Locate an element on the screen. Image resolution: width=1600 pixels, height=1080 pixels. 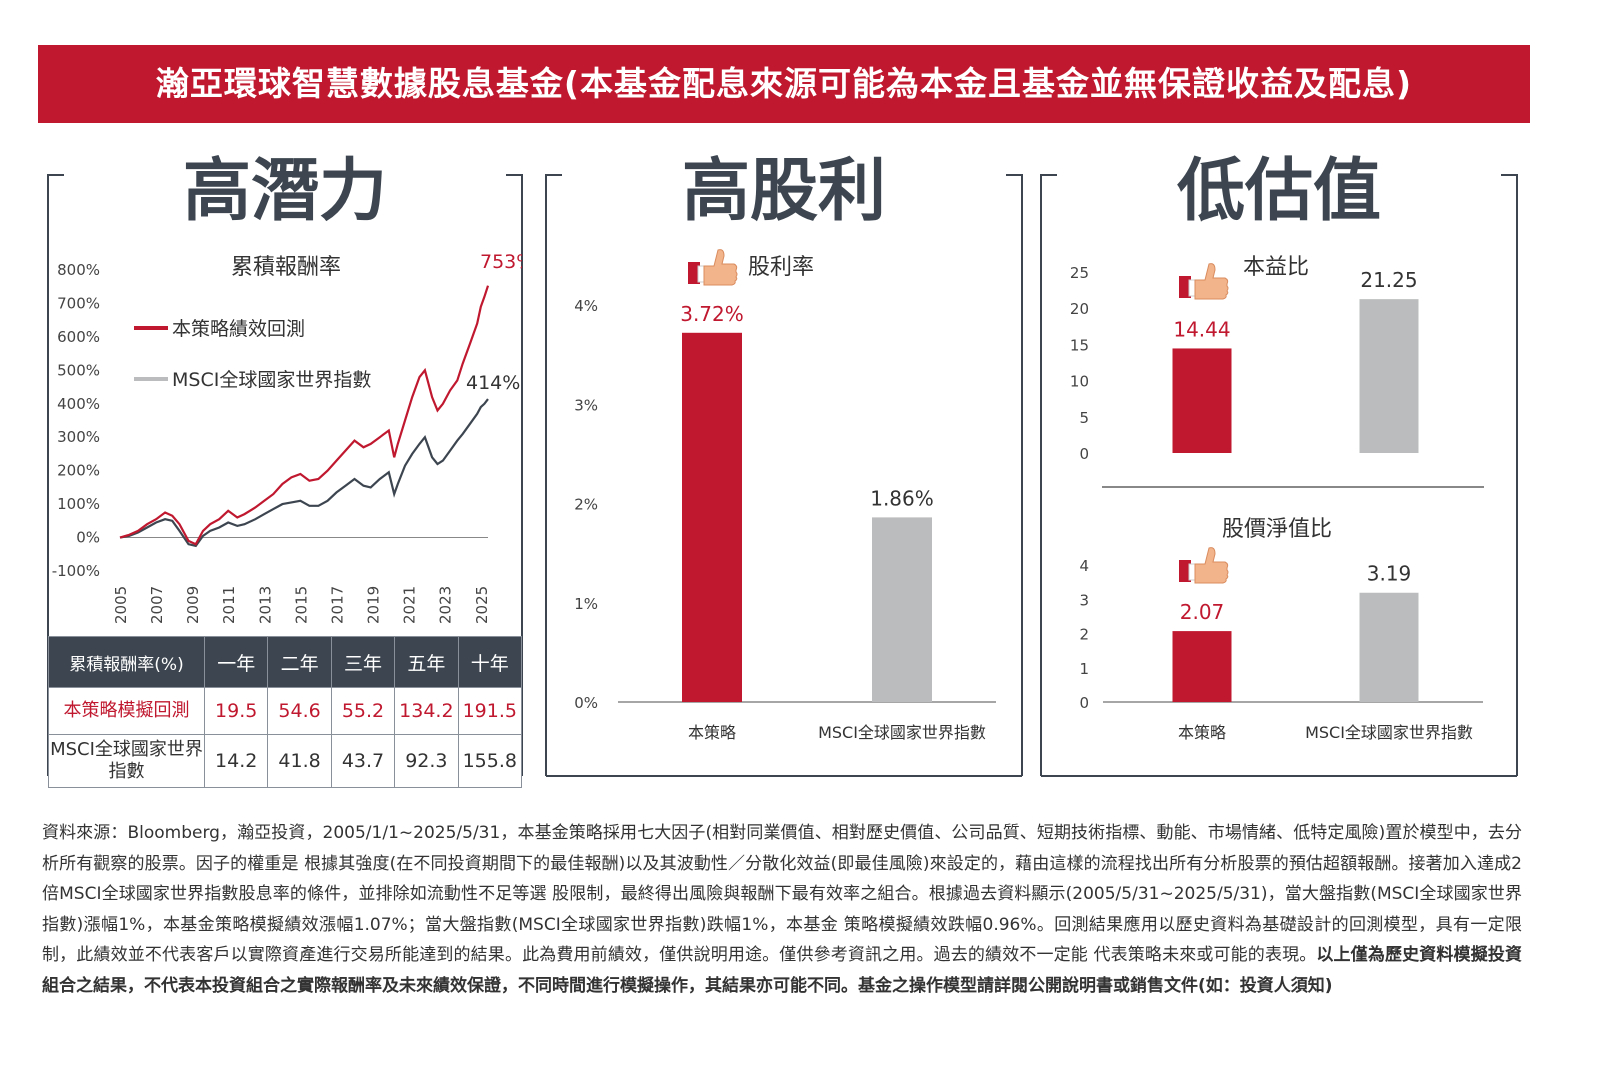
y-tick-label: 3 is located at coordinates (1084, 600).